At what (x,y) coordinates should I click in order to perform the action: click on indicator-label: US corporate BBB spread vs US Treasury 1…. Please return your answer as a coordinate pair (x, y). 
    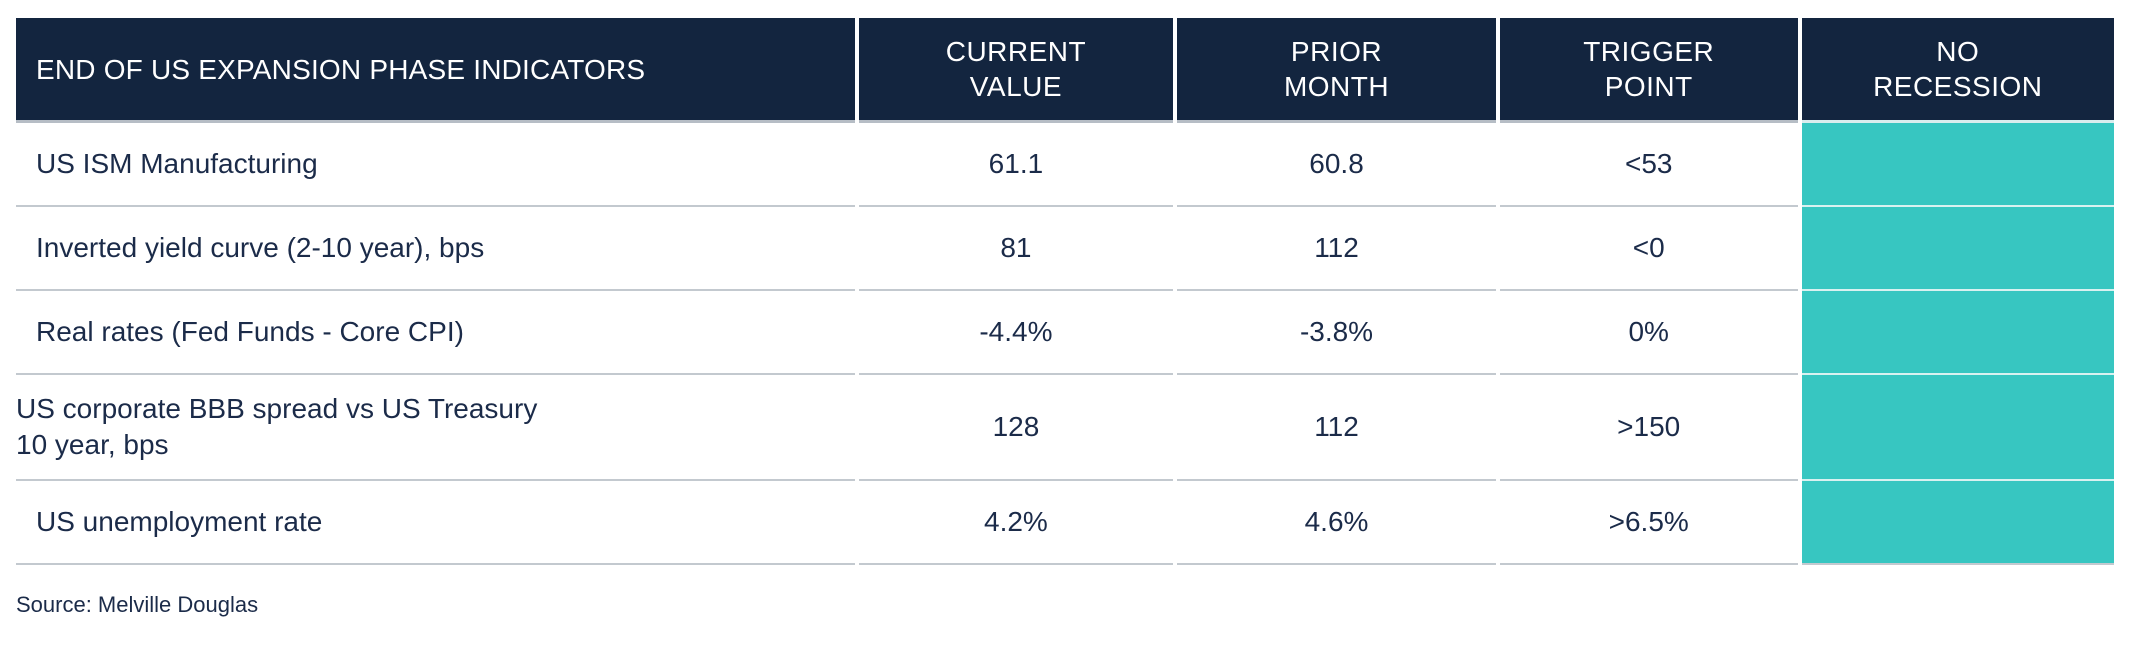
    Looking at the image, I should click on (435, 428).